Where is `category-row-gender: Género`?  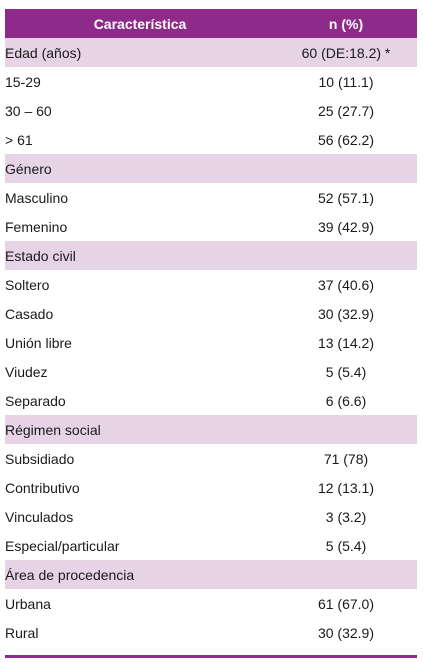 category-row-gender: Género is located at coordinates (211, 168).